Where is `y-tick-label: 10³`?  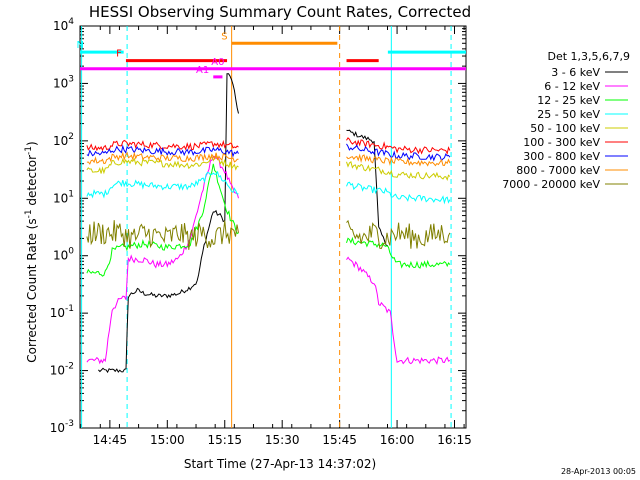 y-tick-label: 10³ is located at coordinates (63, 82).